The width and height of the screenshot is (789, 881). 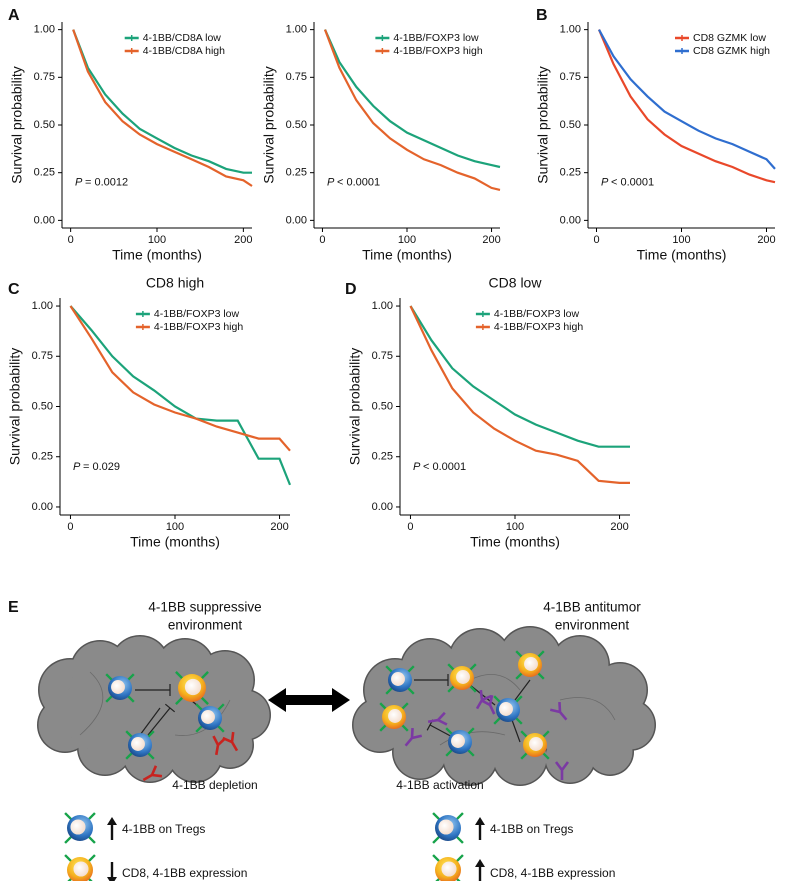 What do you see at coordinates (170, 708) in the screenshot?
I see `inhibition-bar` at bounding box center [170, 708].